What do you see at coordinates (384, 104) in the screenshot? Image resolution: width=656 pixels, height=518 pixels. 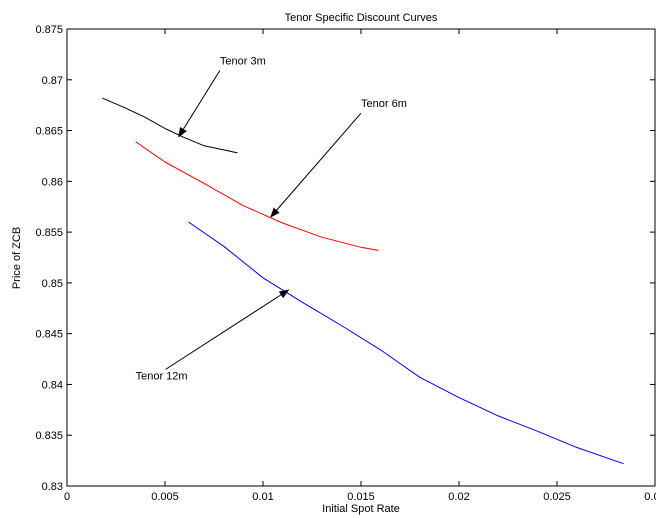 I see `annotation-label: Tenor 6m` at bounding box center [384, 104].